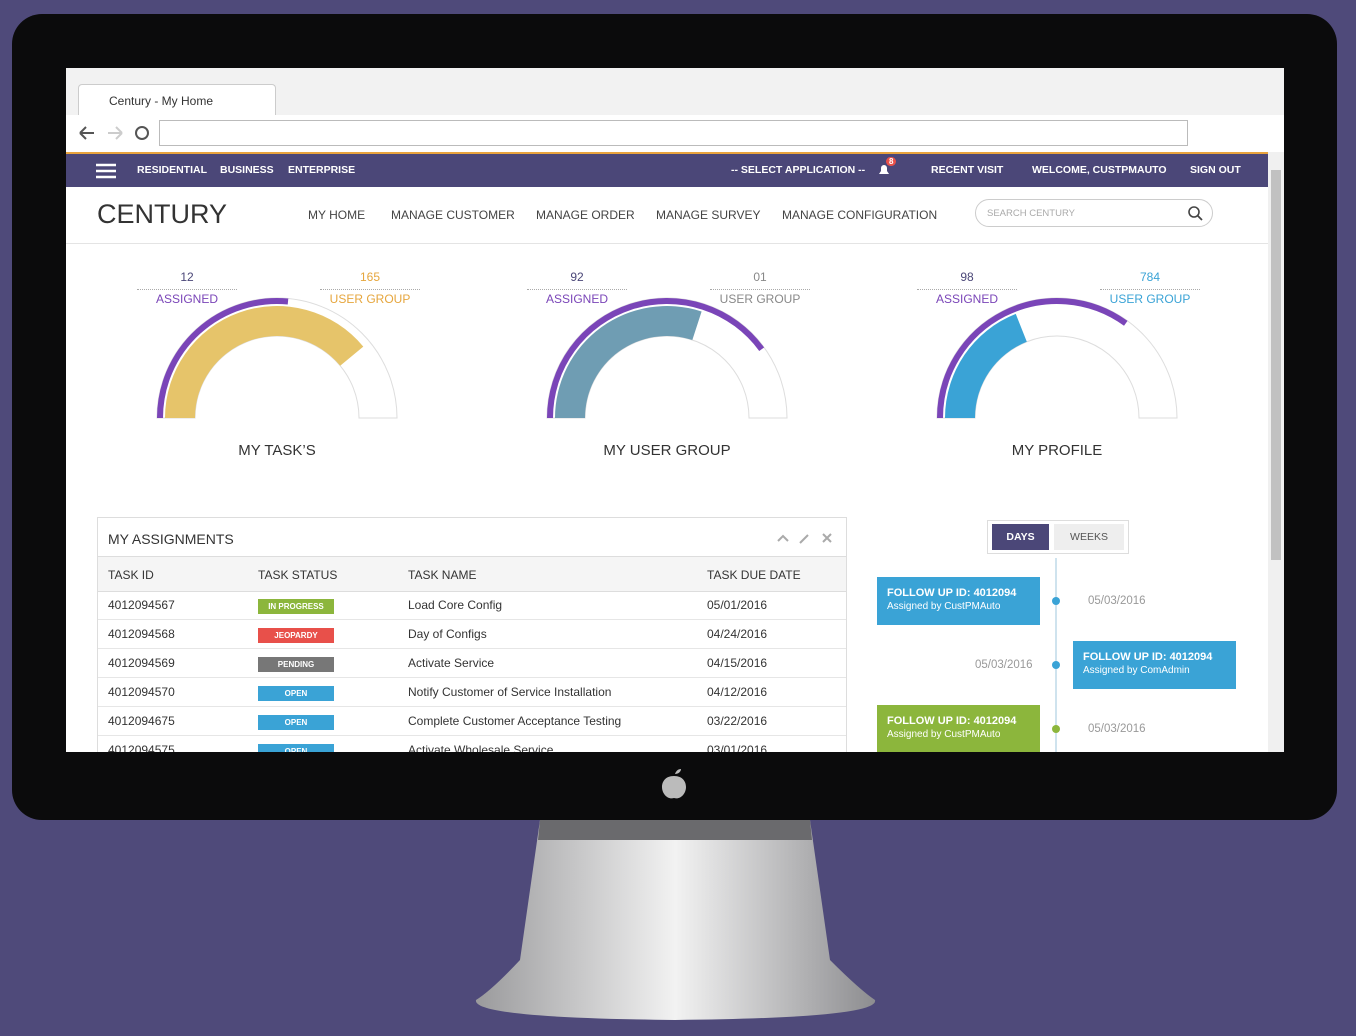 The width and height of the screenshot is (1356, 1036). I want to click on gauges, so click(667, 358).